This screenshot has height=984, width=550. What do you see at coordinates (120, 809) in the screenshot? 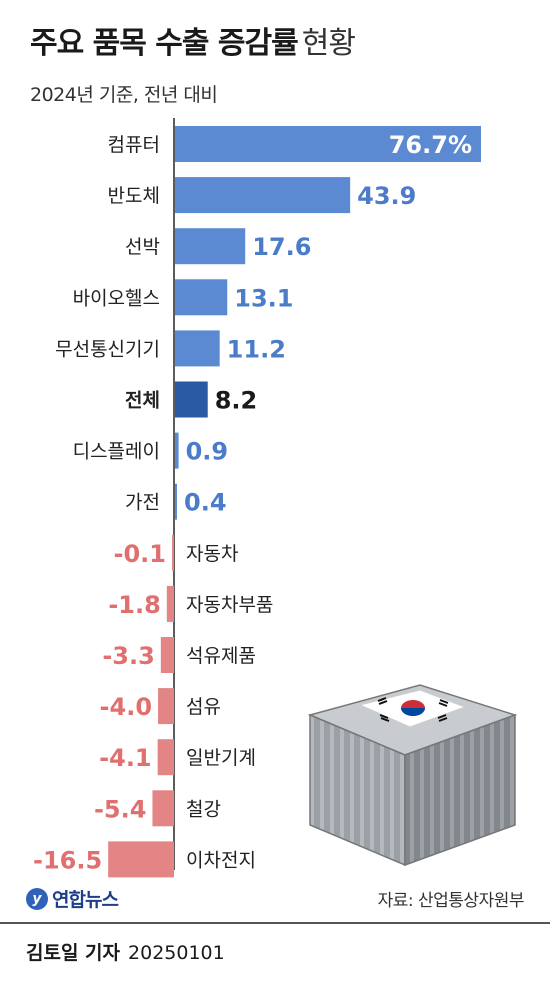
I see `value-label: -5.4` at bounding box center [120, 809].